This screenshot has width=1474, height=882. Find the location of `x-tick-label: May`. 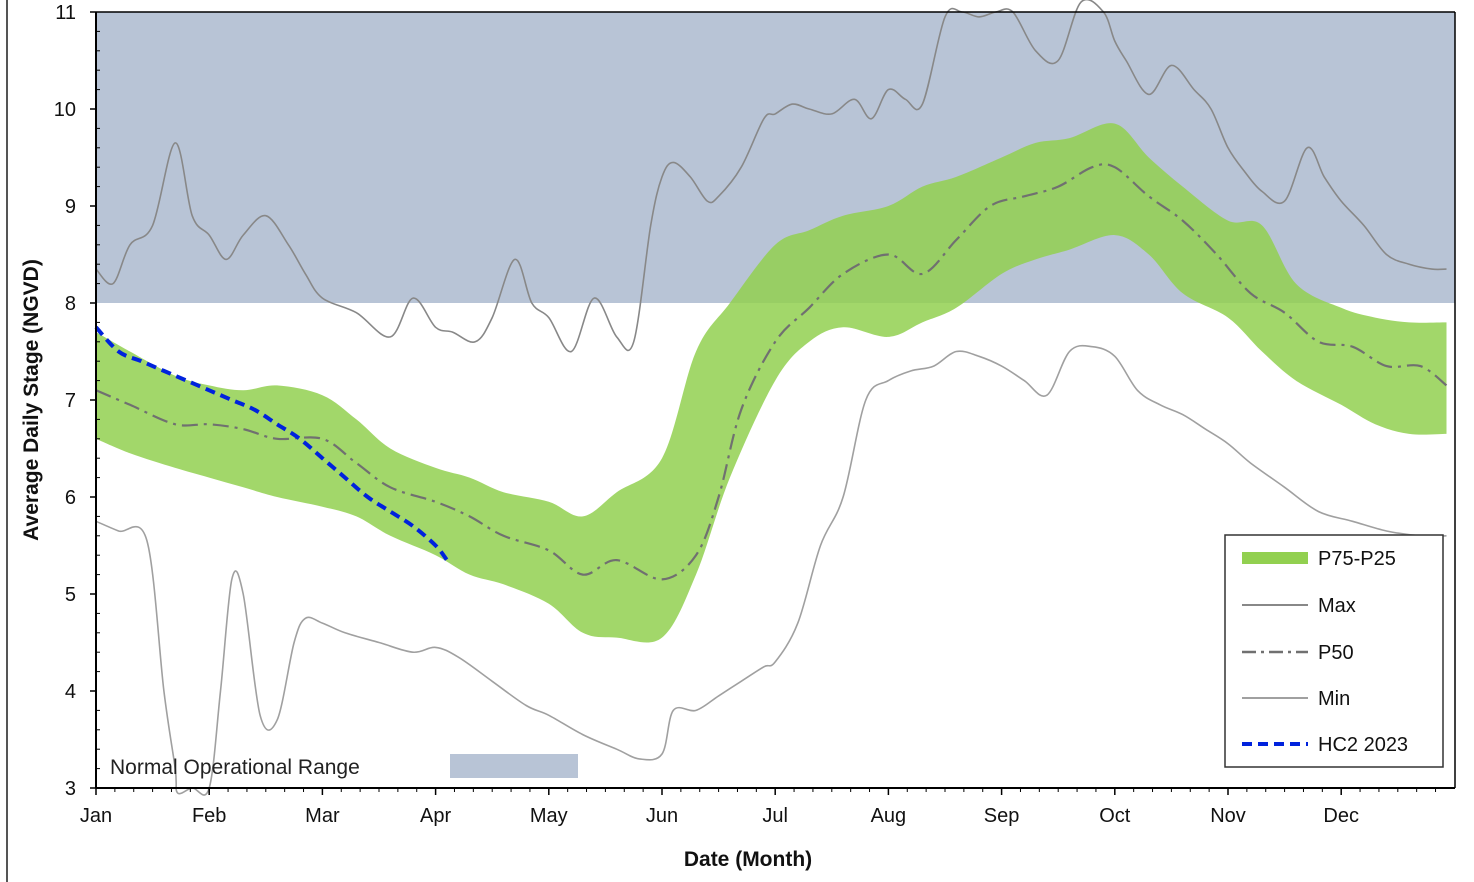

x-tick-label: May is located at coordinates (549, 816).